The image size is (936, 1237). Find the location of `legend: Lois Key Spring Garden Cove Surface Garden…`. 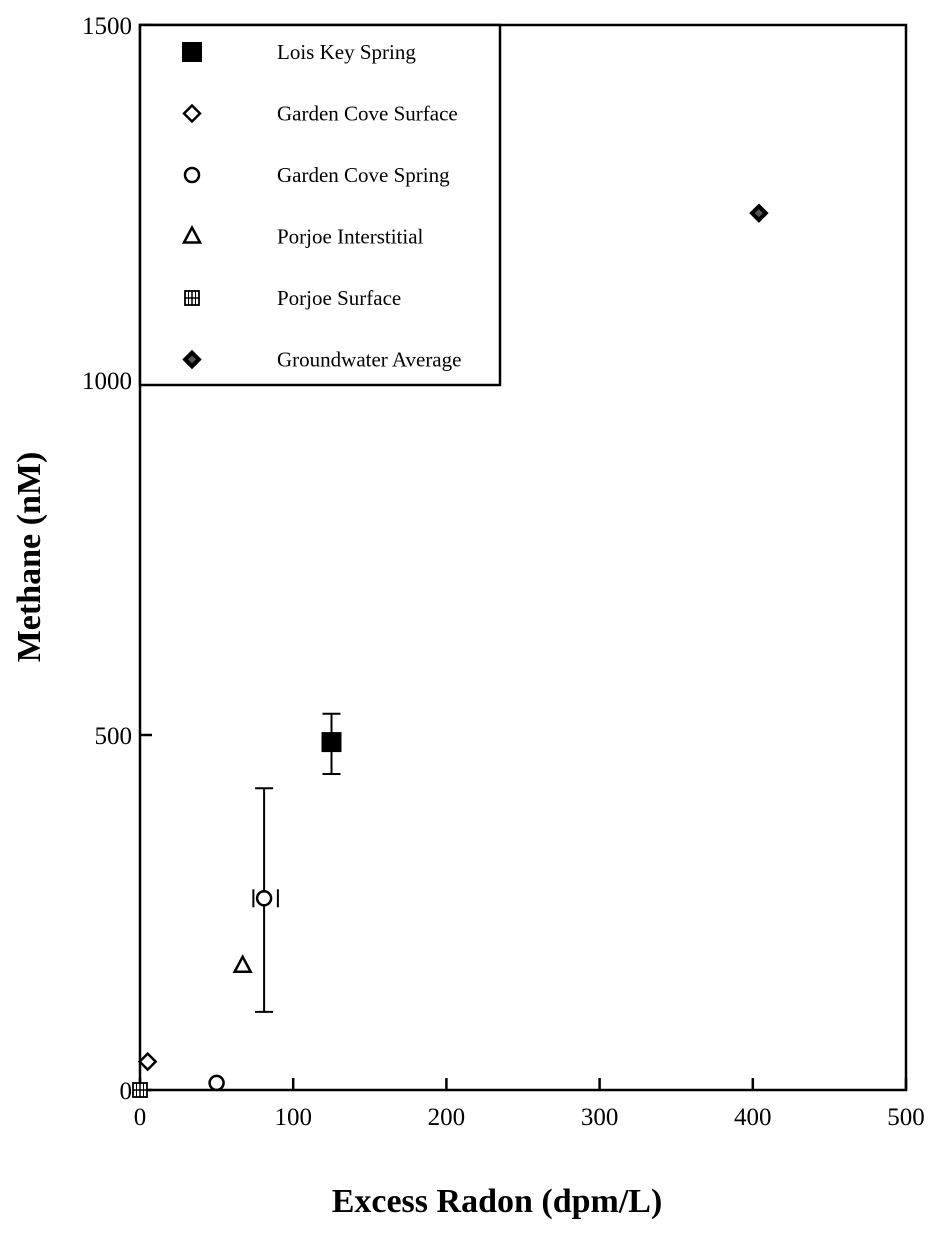

legend: Lois Key Spring Garden Cove Surface Garden… is located at coordinates (320, 205).